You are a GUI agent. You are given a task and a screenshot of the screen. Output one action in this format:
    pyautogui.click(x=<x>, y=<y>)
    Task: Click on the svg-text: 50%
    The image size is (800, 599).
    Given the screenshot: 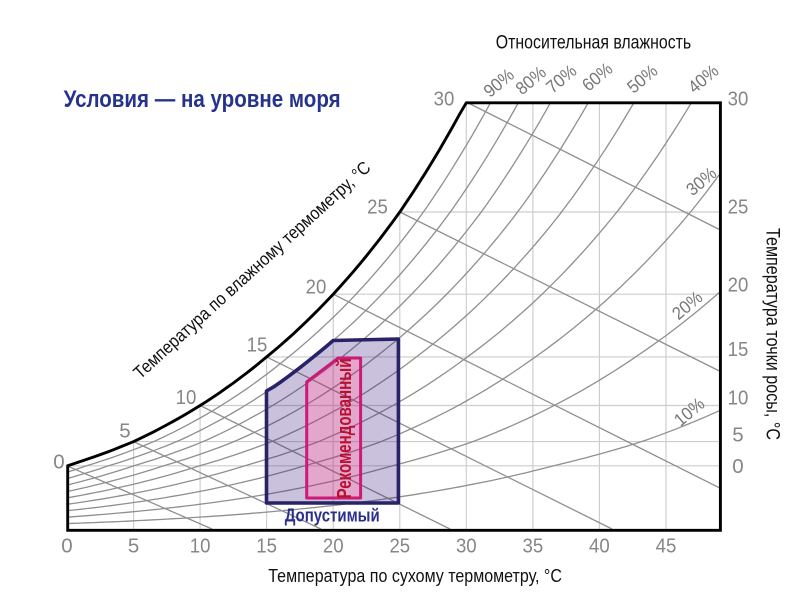 What is the action you would take?
    pyautogui.click(x=642, y=79)
    